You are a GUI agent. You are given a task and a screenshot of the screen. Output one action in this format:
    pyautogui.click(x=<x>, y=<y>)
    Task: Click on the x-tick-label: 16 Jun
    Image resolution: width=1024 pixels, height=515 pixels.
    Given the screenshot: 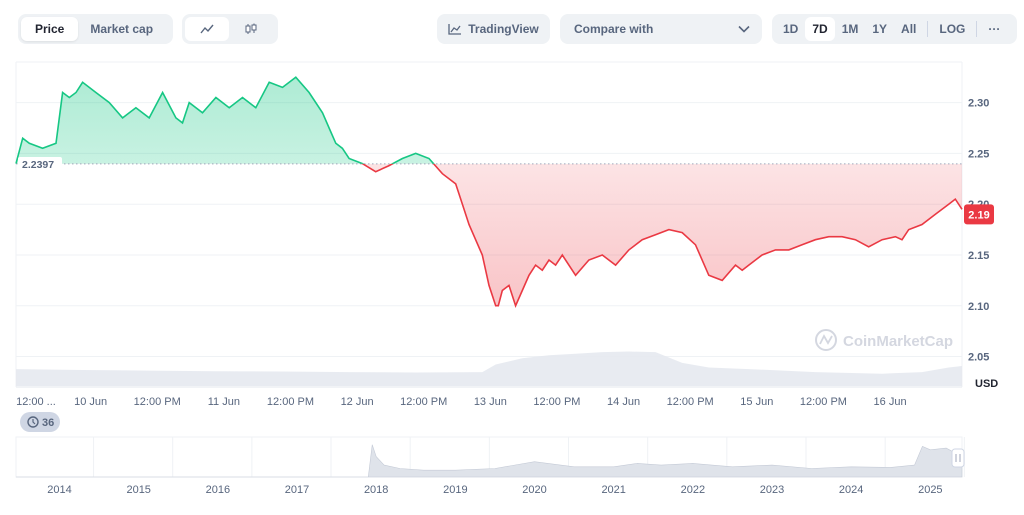 What is the action you would take?
    pyautogui.click(x=890, y=402)
    